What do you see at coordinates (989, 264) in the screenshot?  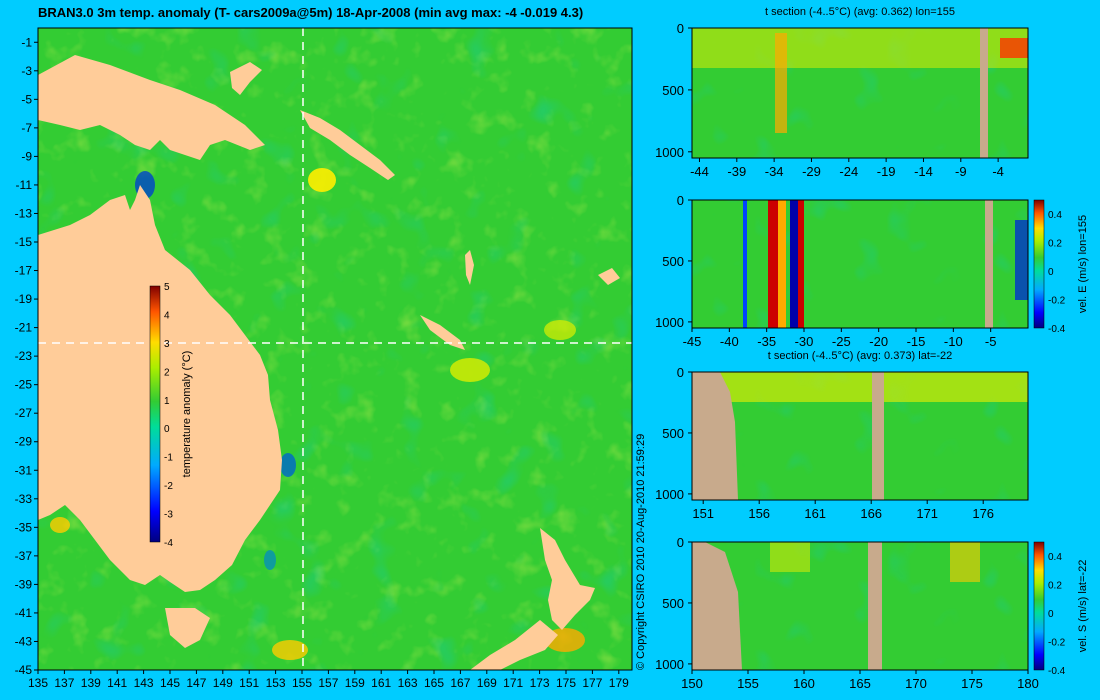 I see `panel2-land` at bounding box center [989, 264].